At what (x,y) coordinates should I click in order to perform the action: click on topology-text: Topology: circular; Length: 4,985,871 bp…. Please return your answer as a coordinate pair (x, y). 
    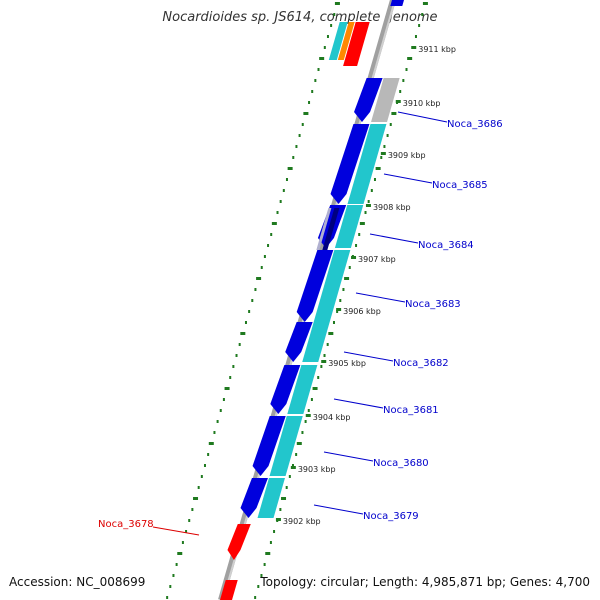
    Looking at the image, I should click on (425, 582).